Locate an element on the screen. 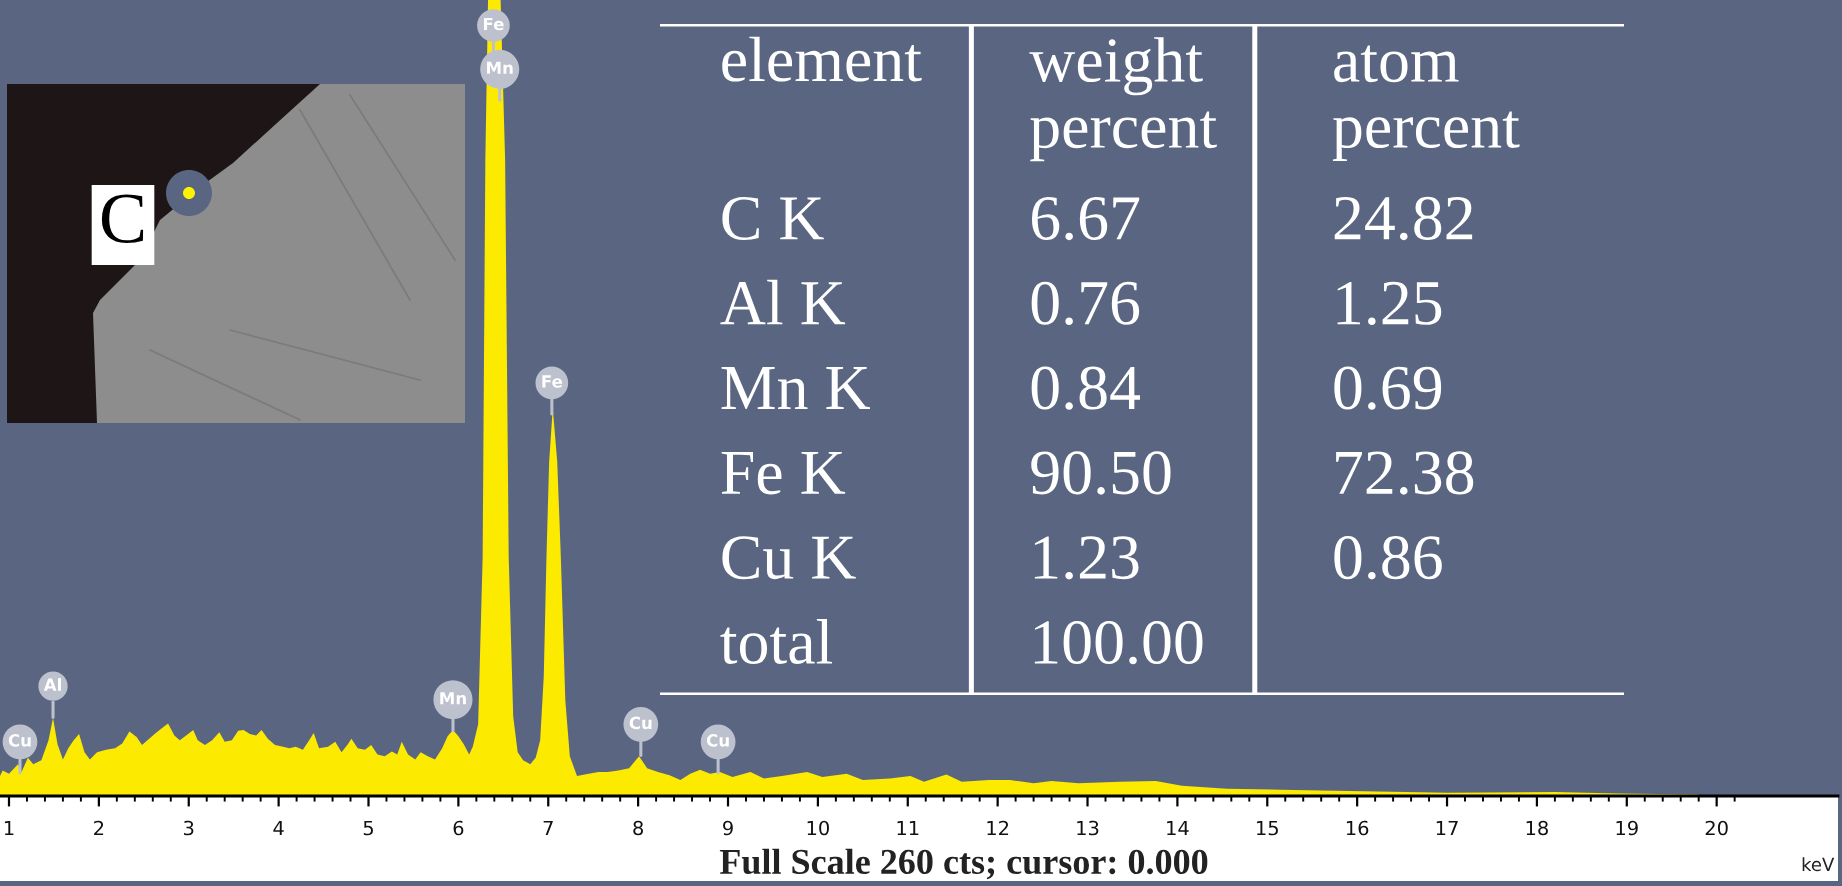 This screenshot has height=886, width=1842. x-tick-label: 20 is located at coordinates (1716, 828).